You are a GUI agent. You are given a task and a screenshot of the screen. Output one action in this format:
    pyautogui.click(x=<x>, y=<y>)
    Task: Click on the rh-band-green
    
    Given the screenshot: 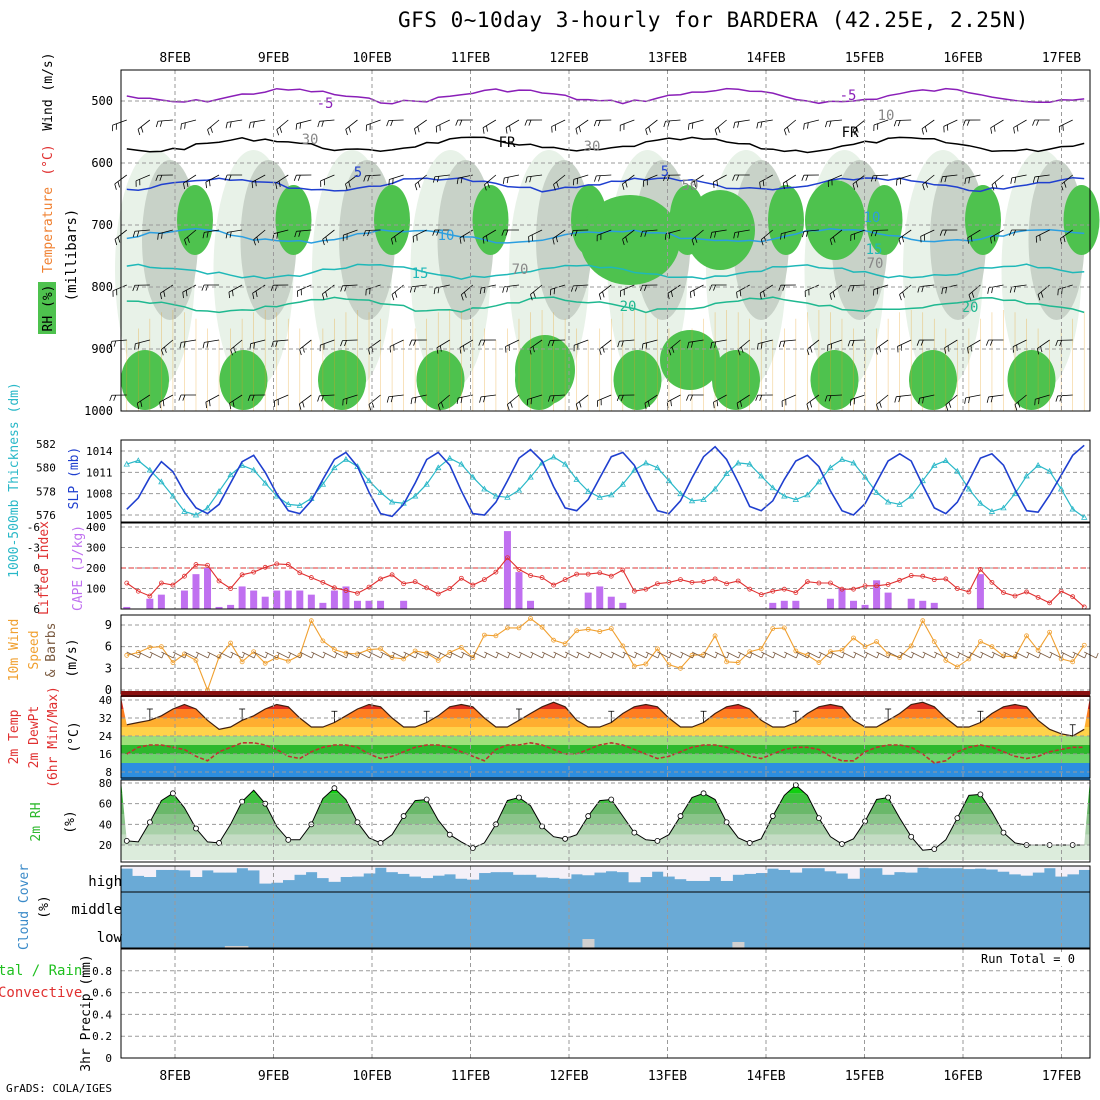 What is the action you would take?
    pyautogui.click(x=243, y=380)
    